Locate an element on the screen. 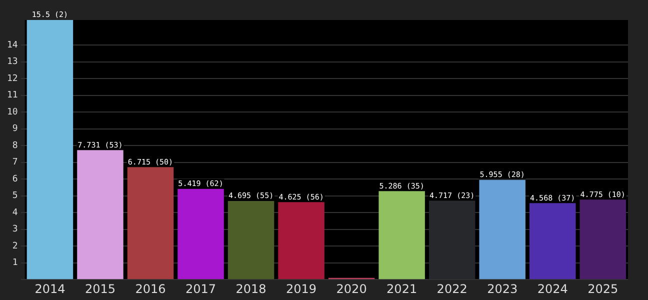  x-tick-label: 2017 is located at coordinates (200, 289).